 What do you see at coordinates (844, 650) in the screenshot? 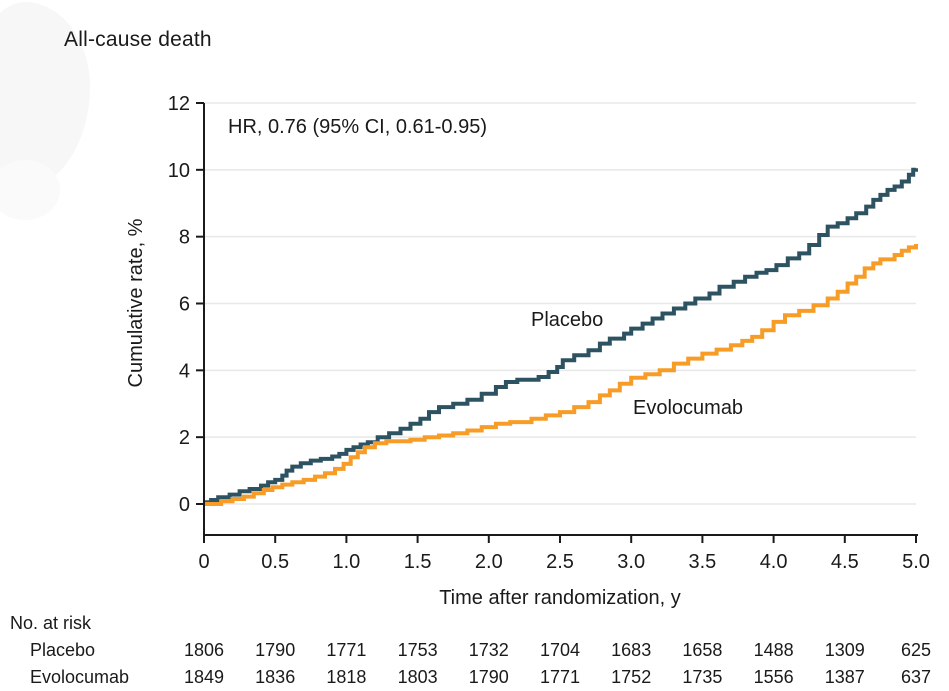
I see `risk-count: 1309` at bounding box center [844, 650].